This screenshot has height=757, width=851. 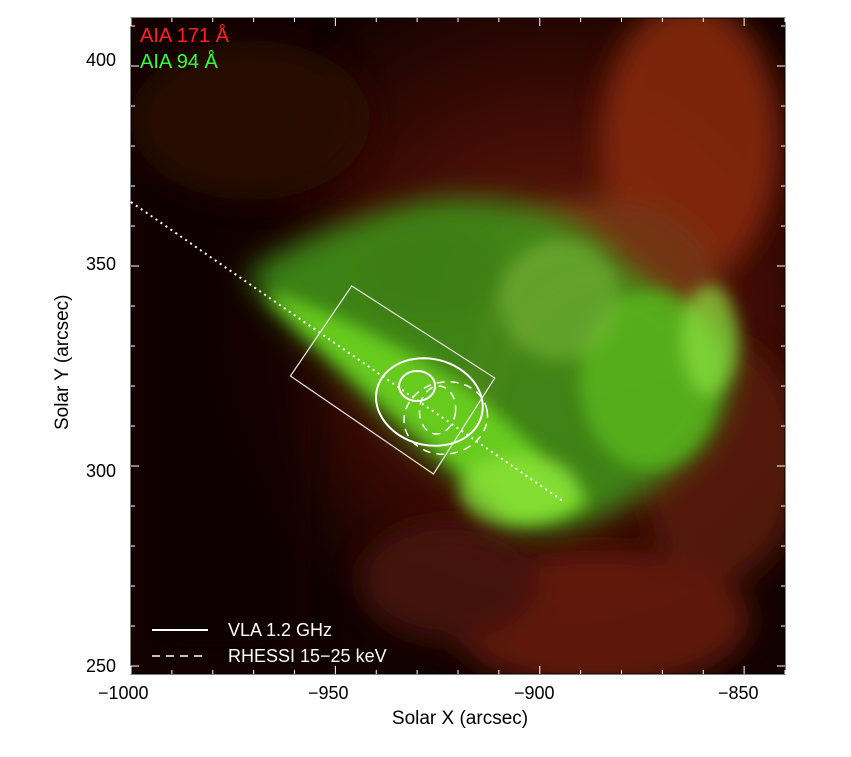 I want to click on x-tick-label: −850, so click(x=738, y=693).